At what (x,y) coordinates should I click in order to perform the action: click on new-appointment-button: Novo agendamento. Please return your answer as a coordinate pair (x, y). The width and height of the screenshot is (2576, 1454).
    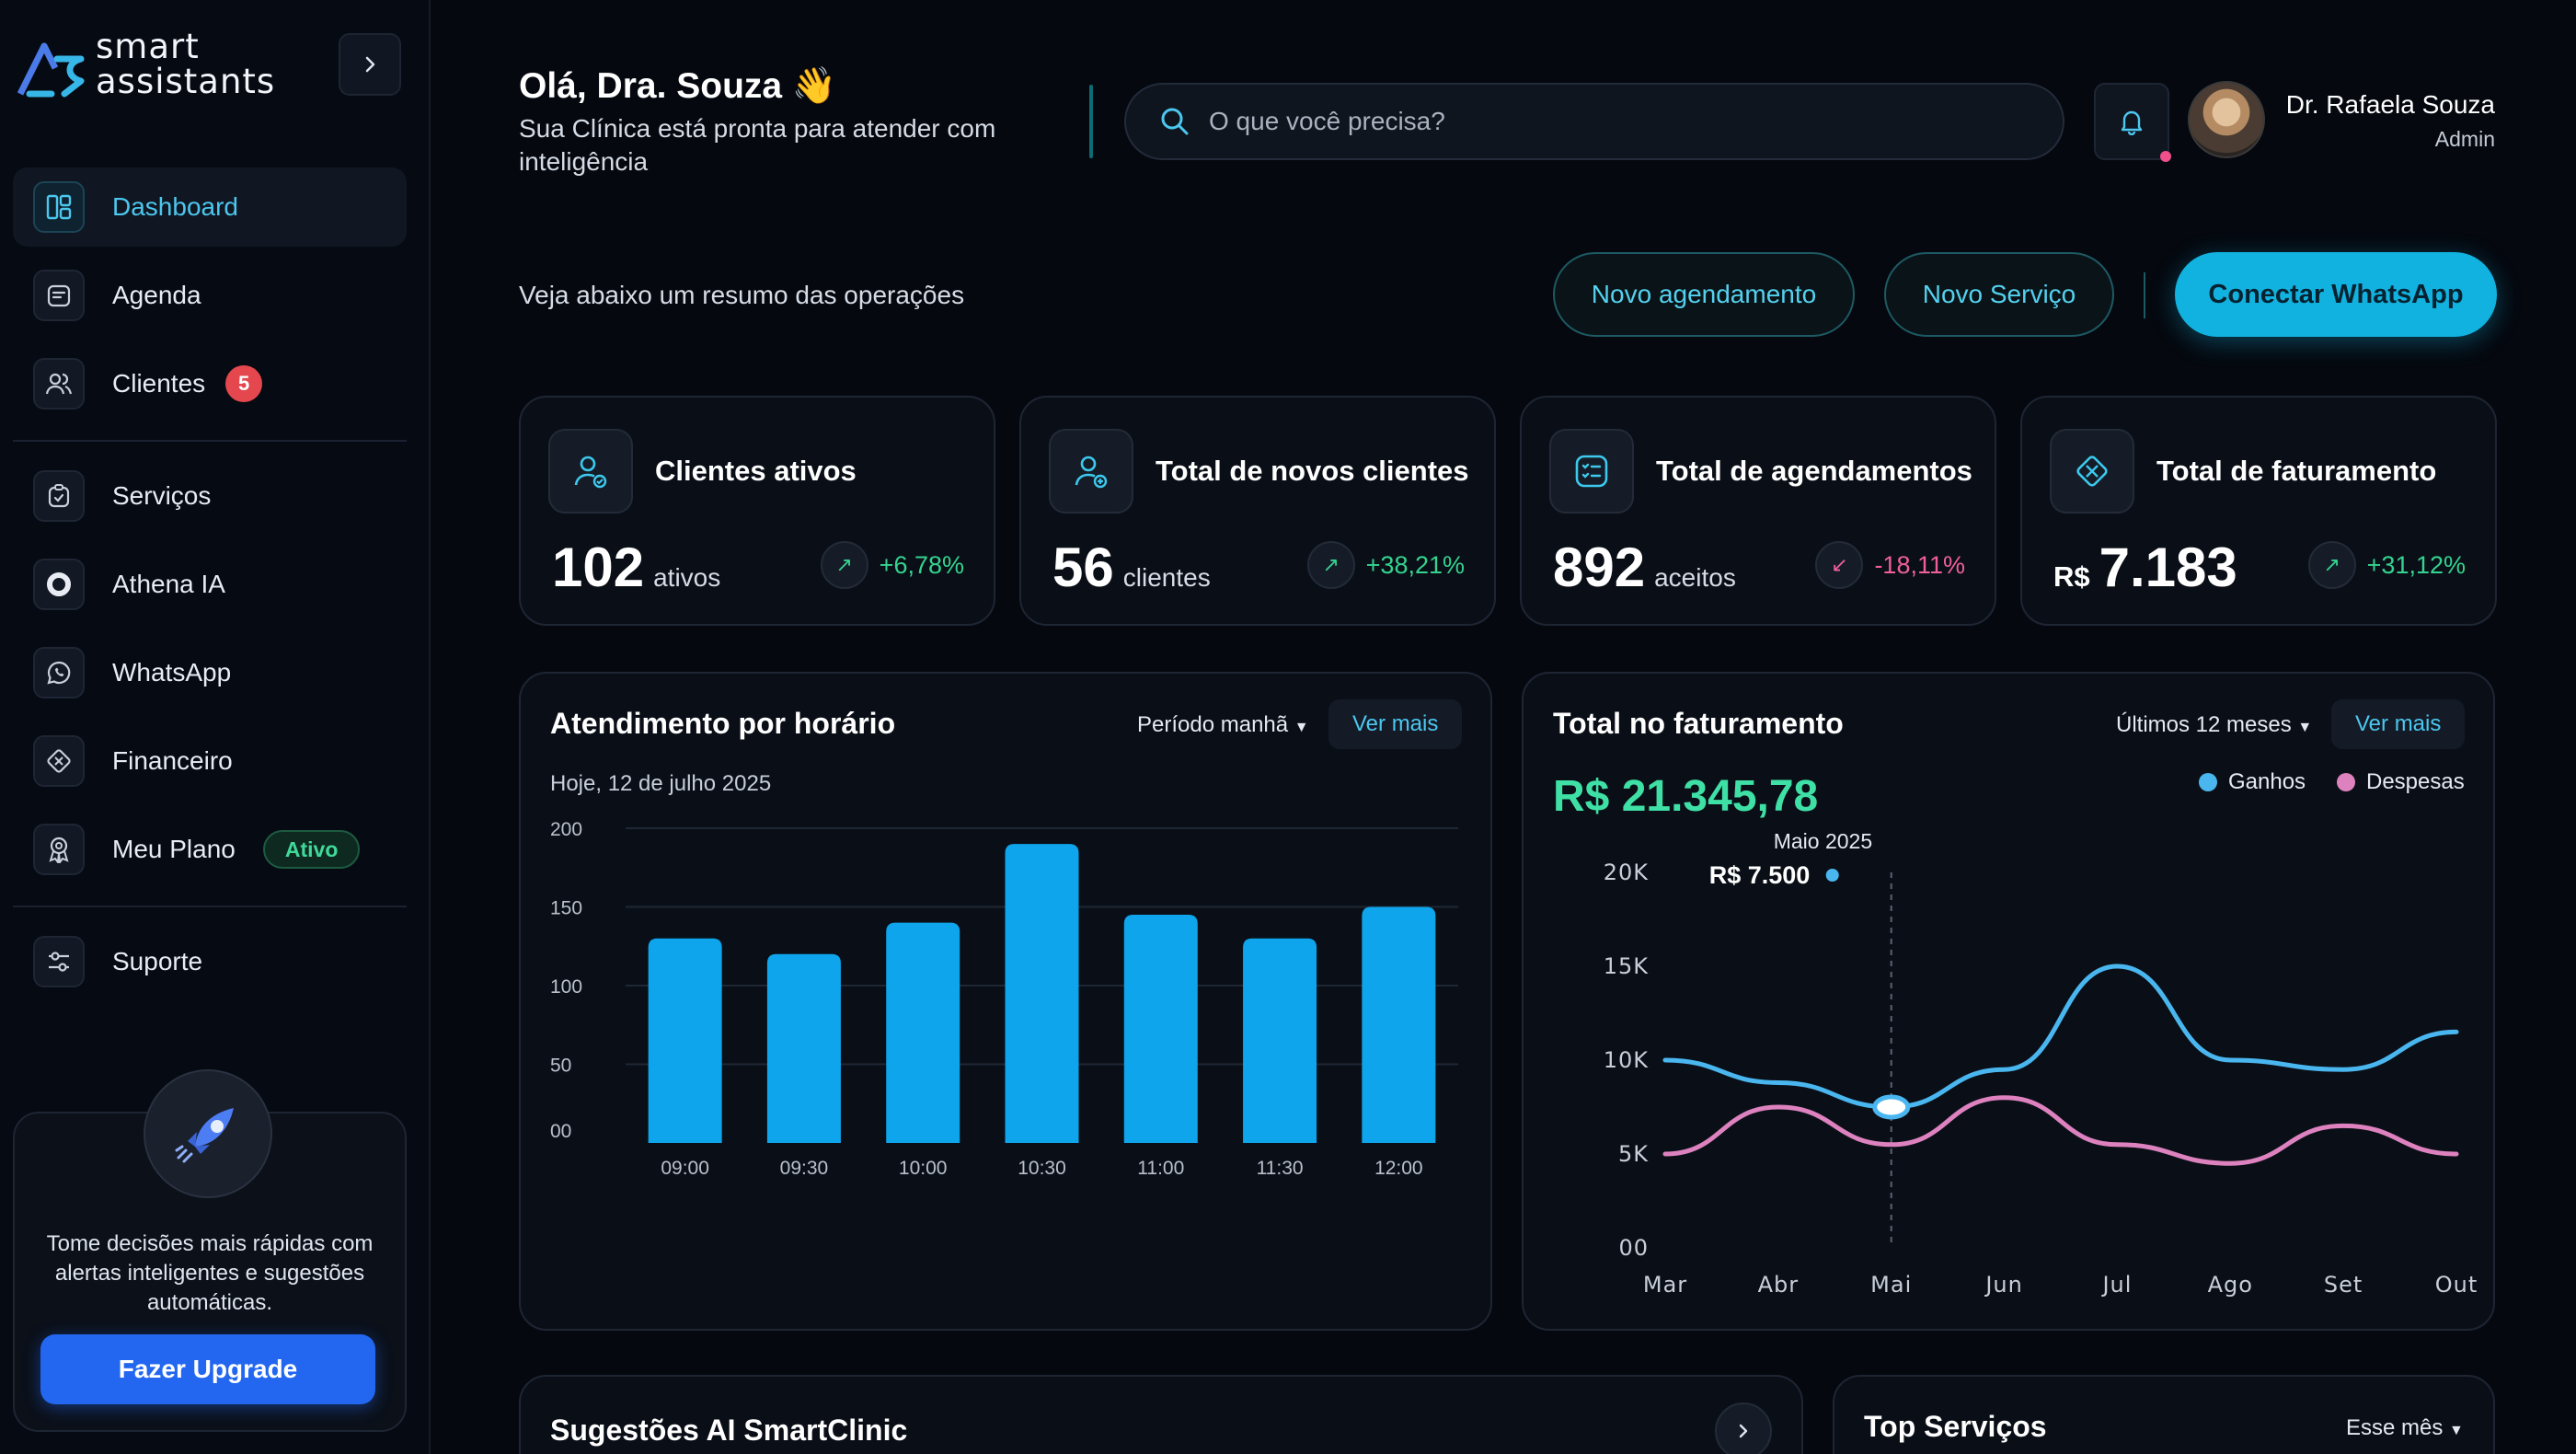
    Looking at the image, I should click on (1704, 294).